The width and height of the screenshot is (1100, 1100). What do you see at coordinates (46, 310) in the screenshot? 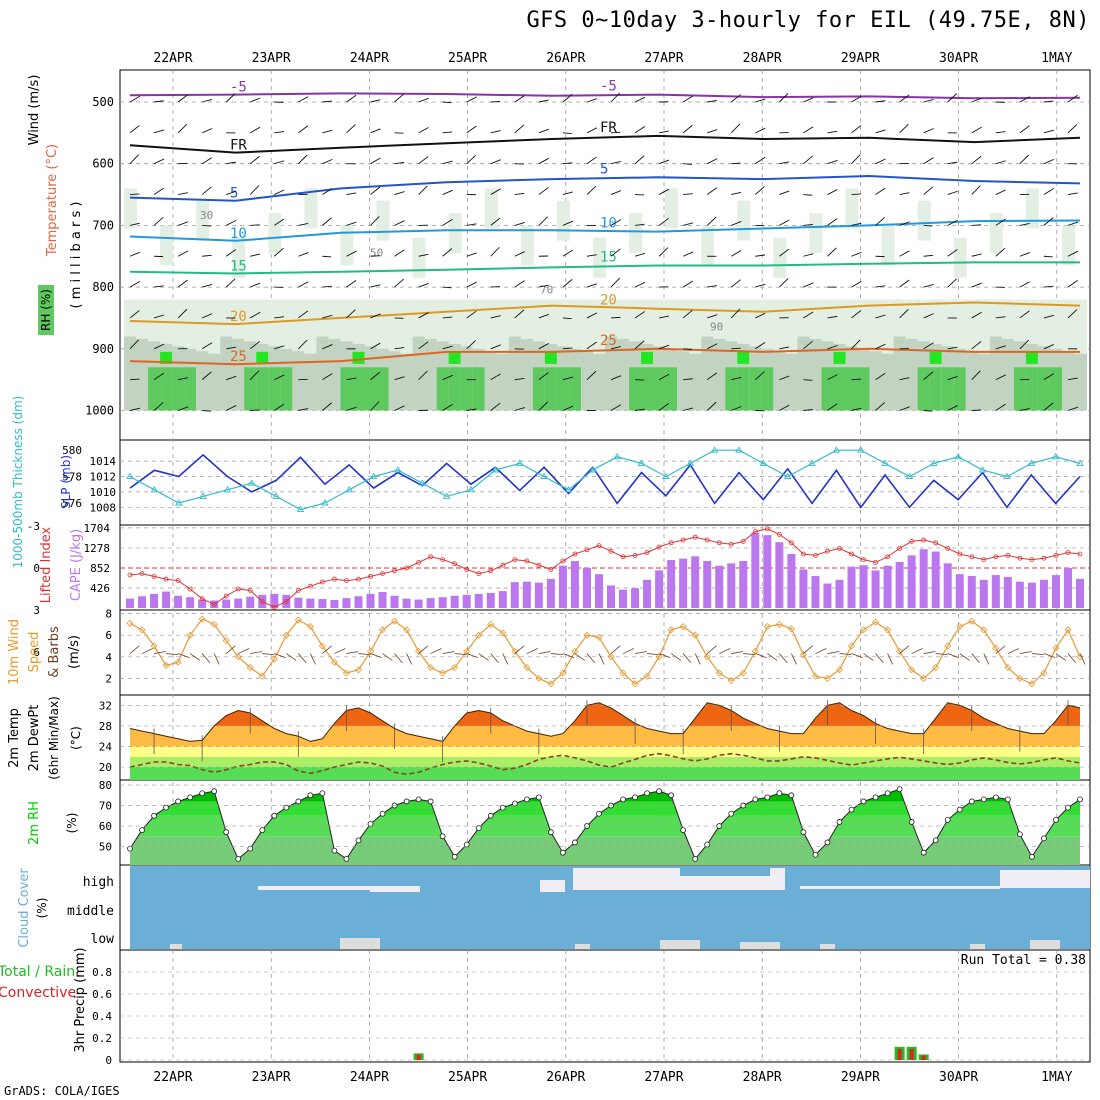
I see `rh-axis-label: RH (%)` at bounding box center [46, 310].